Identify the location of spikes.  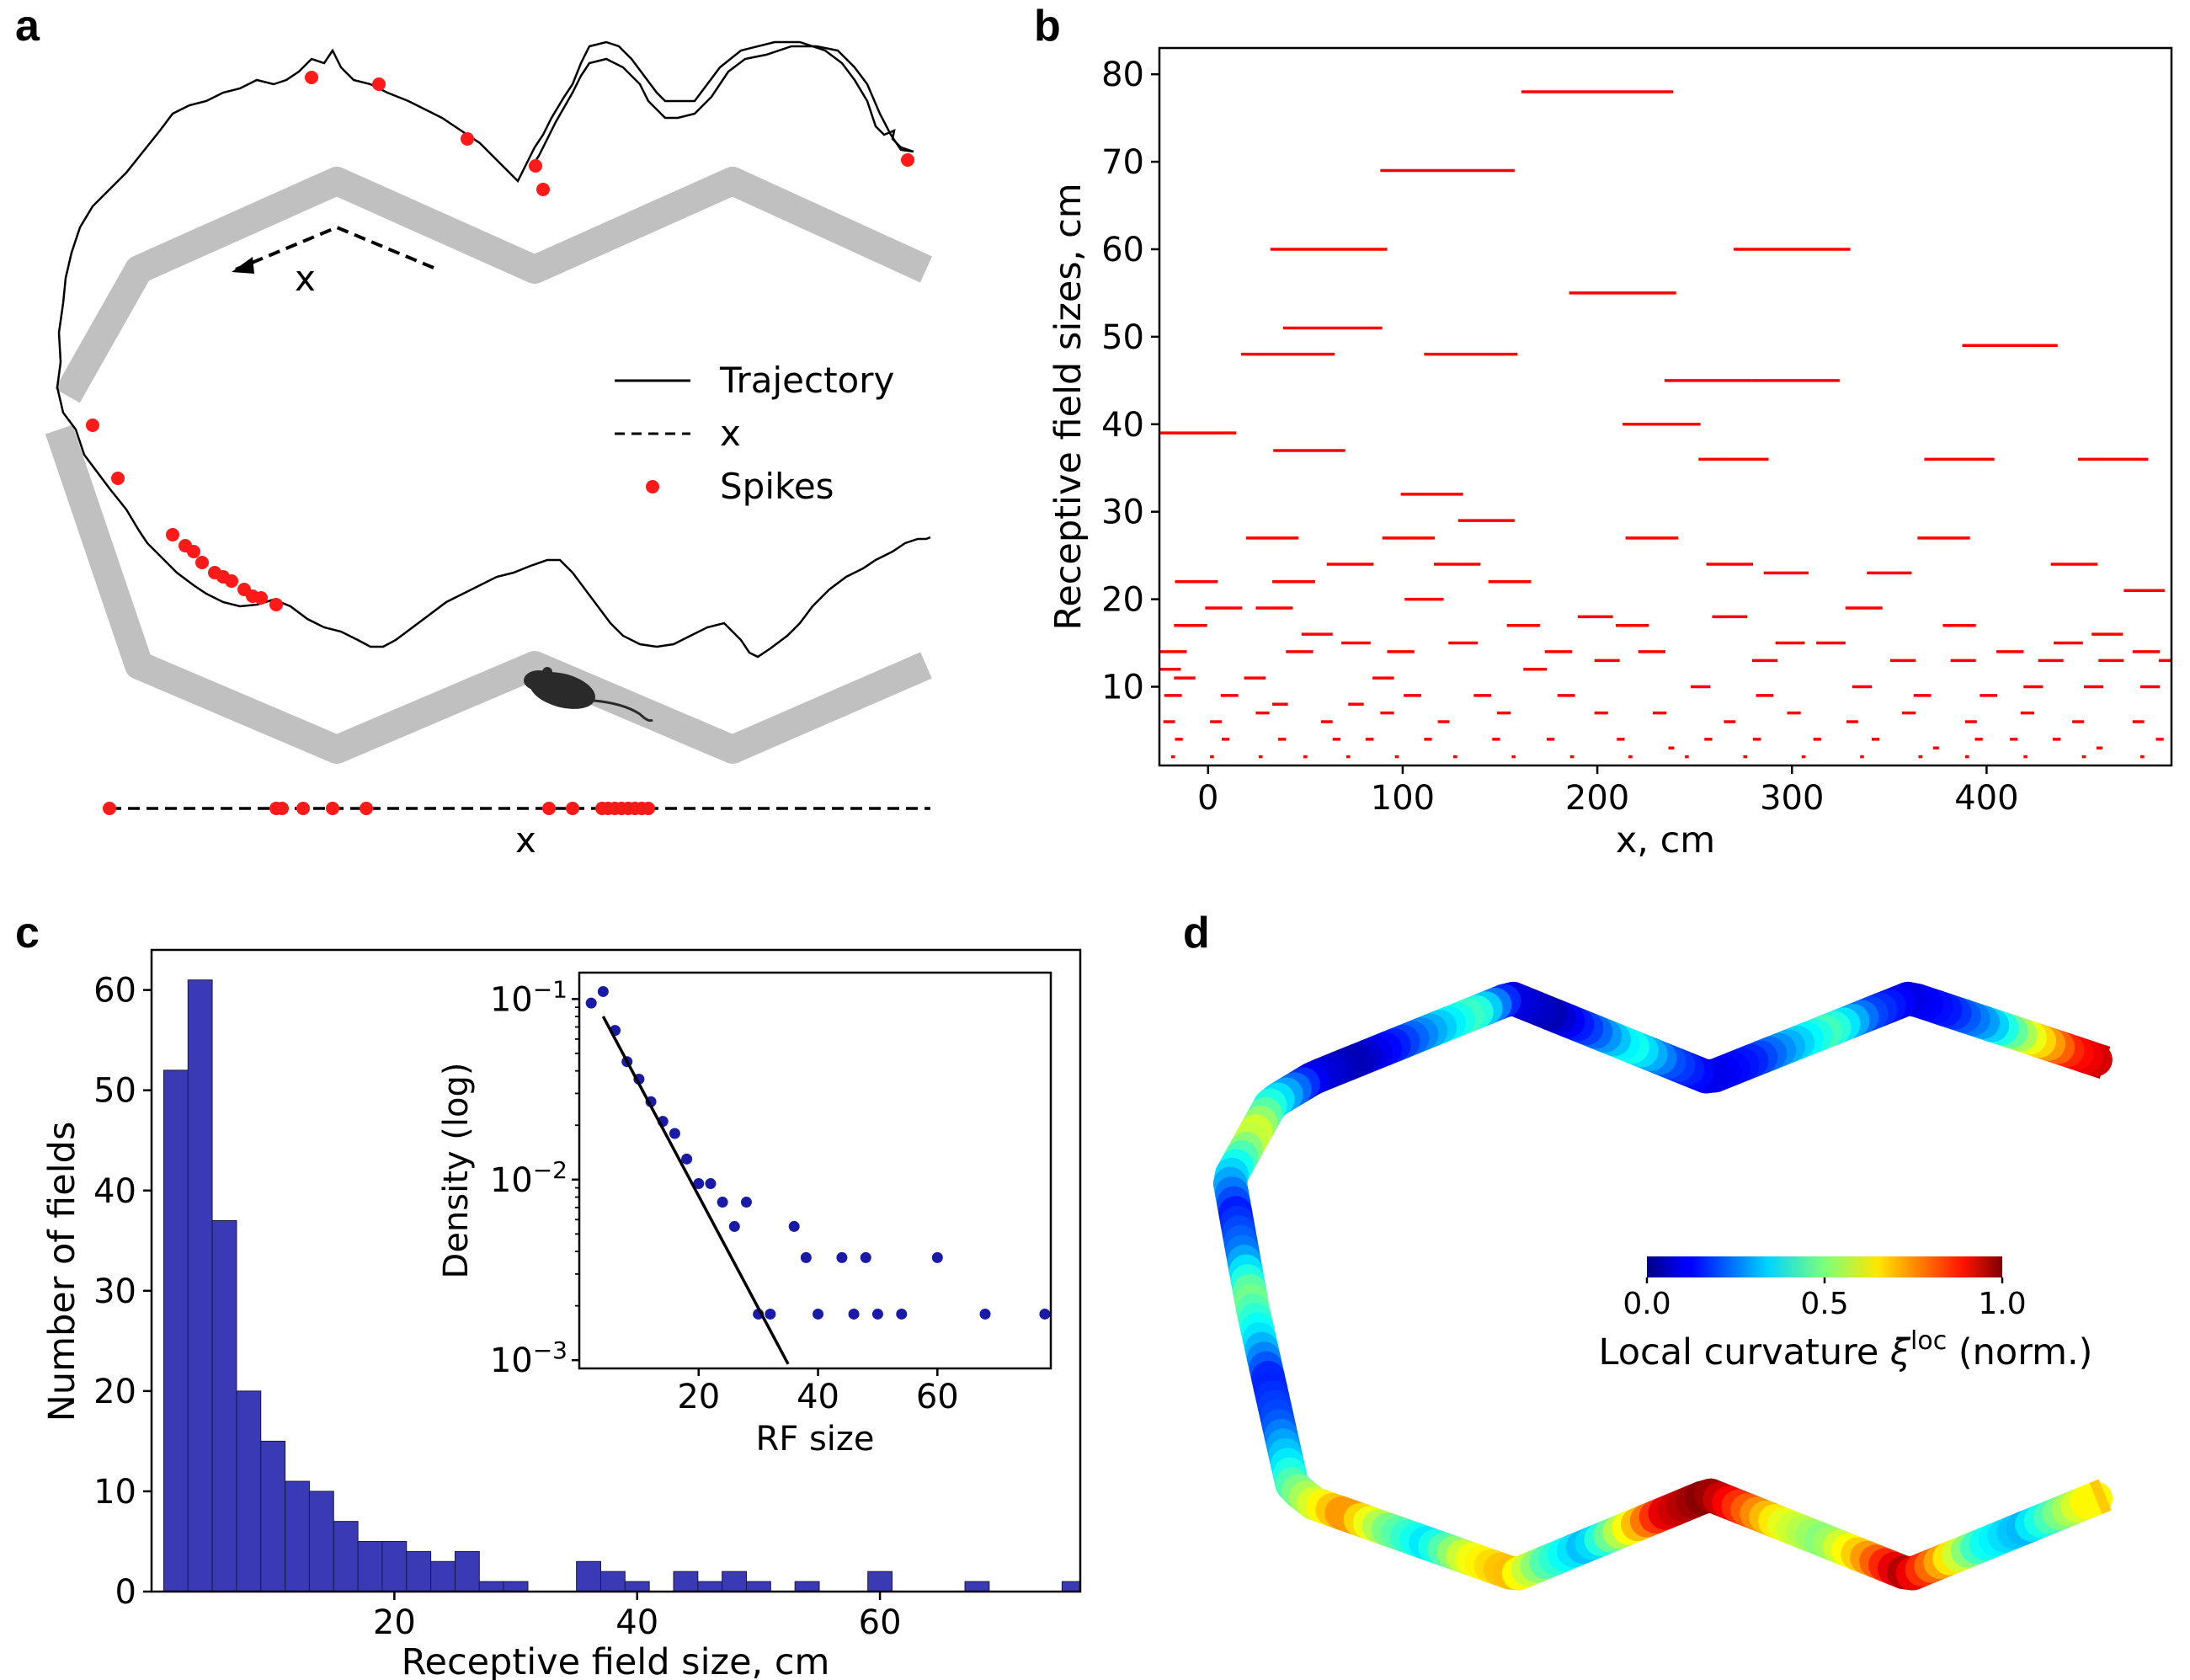
(500, 341).